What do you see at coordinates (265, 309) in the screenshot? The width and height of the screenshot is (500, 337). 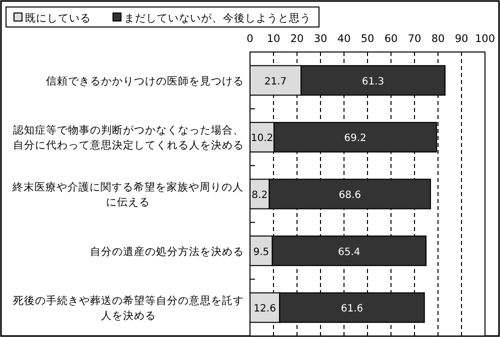 I see `data-label: 12.6` at bounding box center [265, 309].